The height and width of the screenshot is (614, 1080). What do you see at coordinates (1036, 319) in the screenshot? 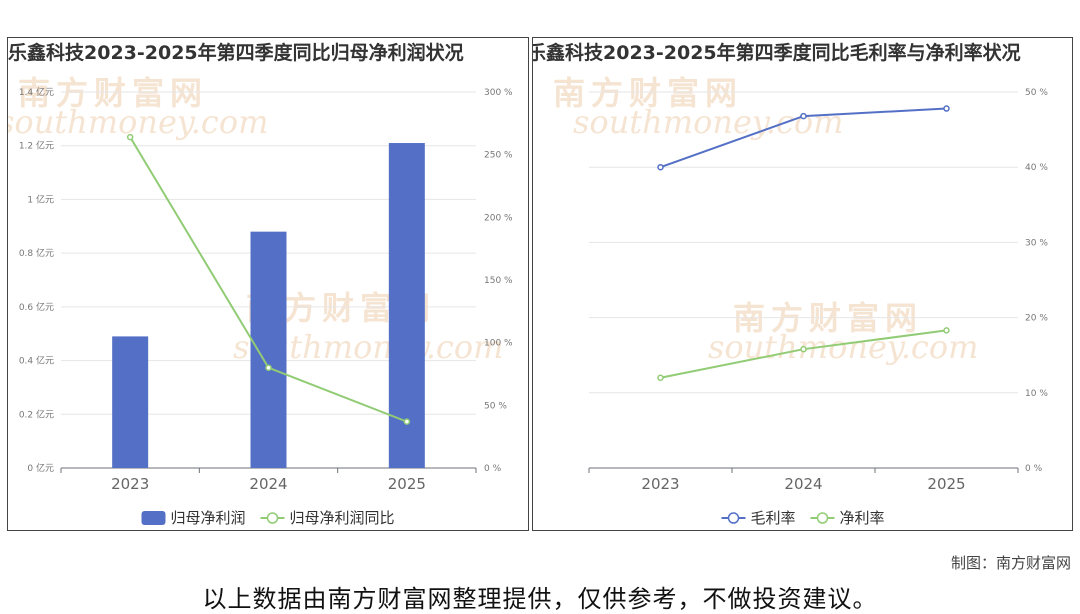
I see `y-right-tick-label: 20 %` at bounding box center [1036, 319].